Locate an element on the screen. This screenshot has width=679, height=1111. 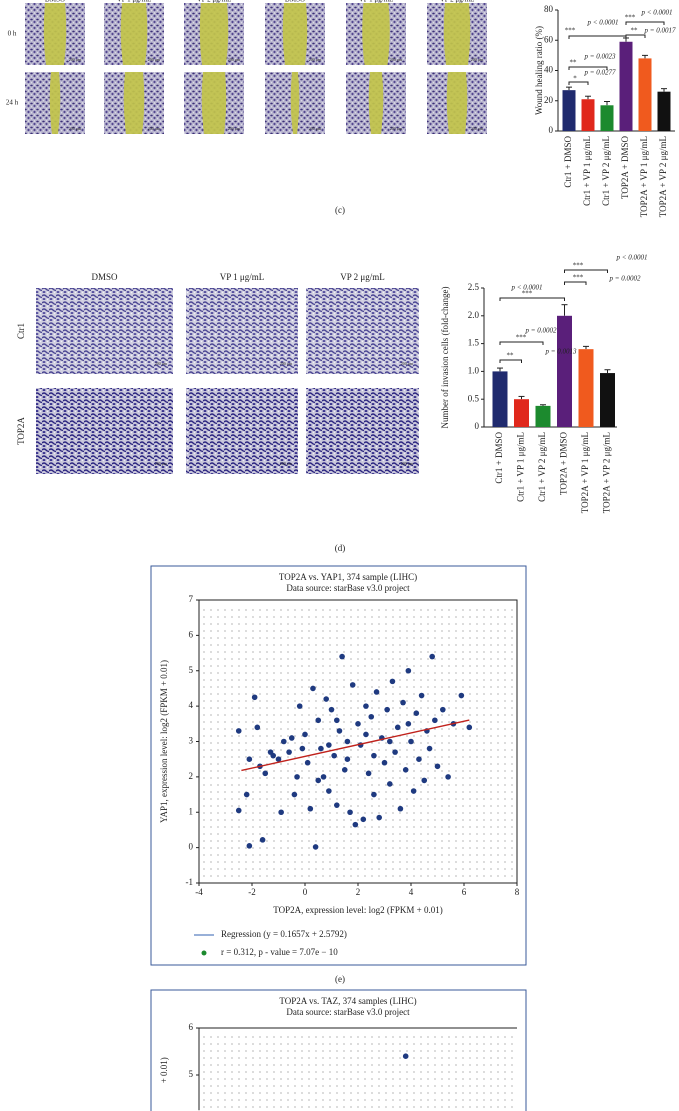
y-tick-label: 80 is located at coordinates (549, 9).